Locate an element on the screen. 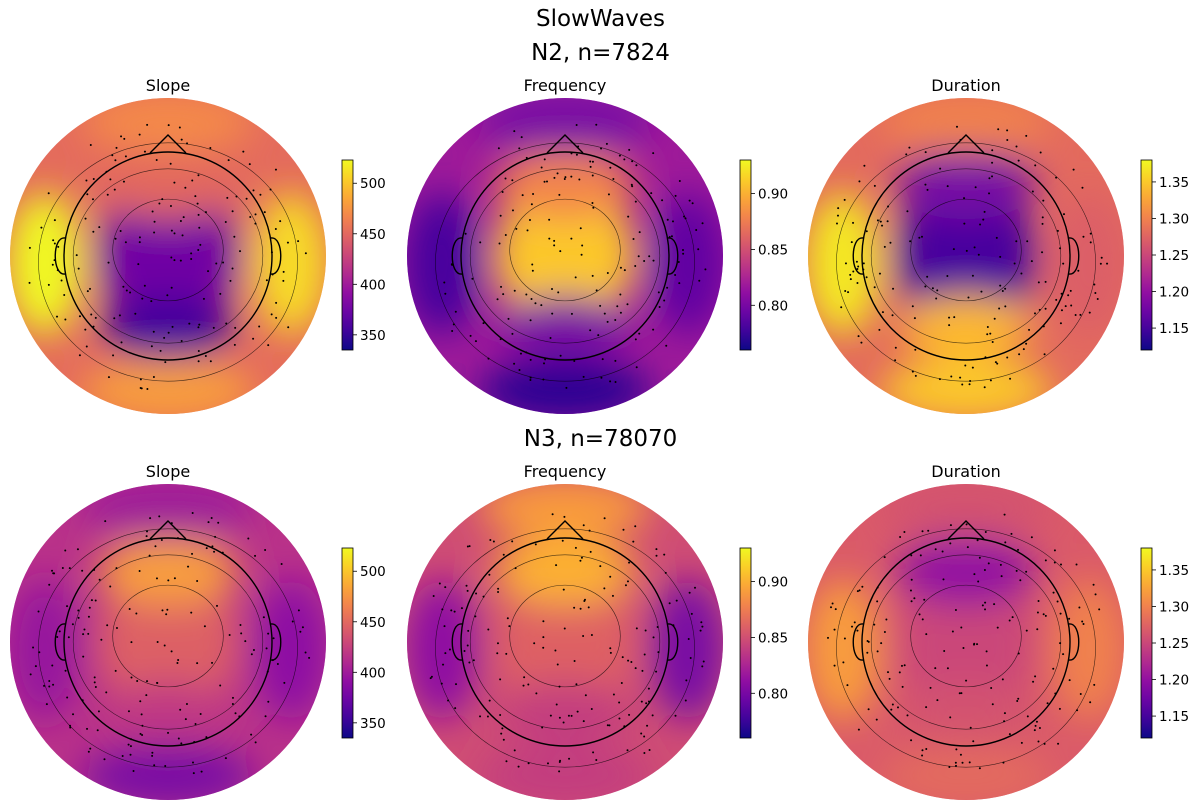 This screenshot has height=811, width=1201. topomap-region-outer_front is located at coordinates (565, 126).